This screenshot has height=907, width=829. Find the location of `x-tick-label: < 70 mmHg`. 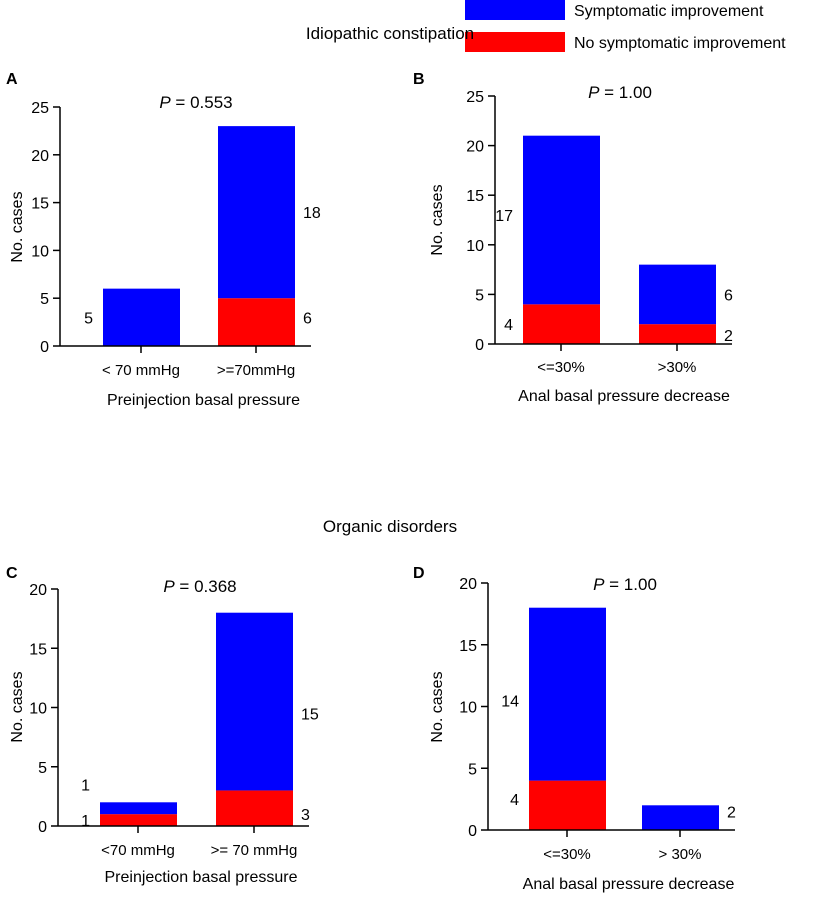

x-tick-label: < 70 mmHg is located at coordinates (141, 370).